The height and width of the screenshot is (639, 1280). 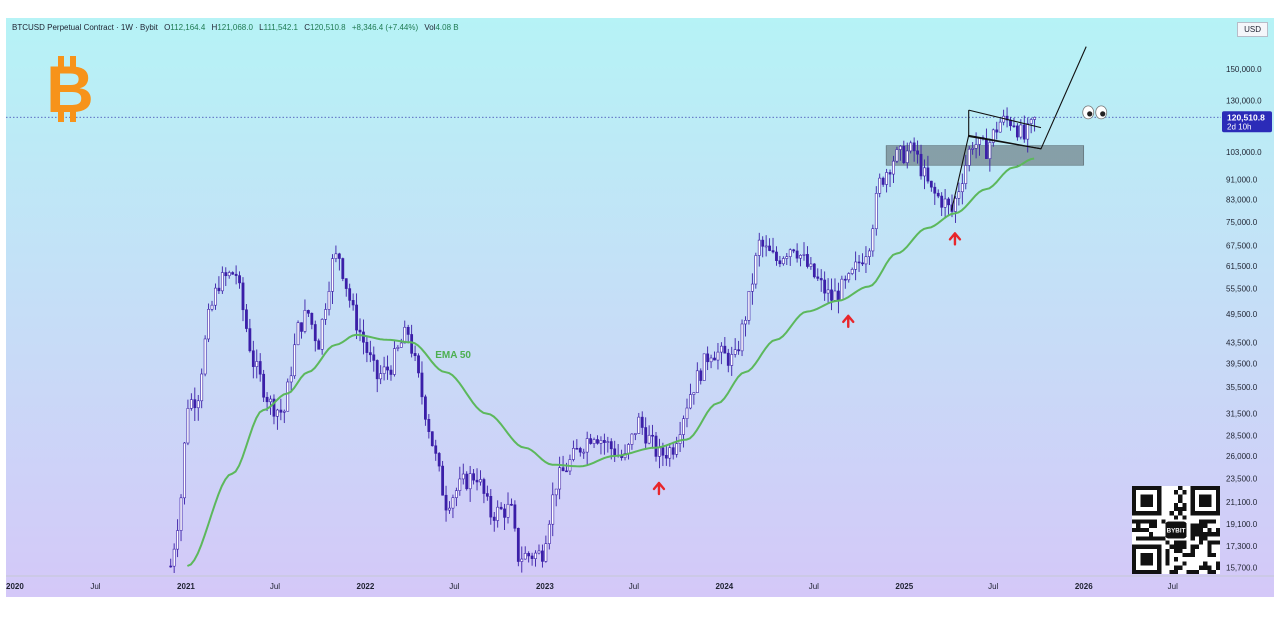 I want to click on y-tick-label: 150,000.0, so click(x=1244, y=69).